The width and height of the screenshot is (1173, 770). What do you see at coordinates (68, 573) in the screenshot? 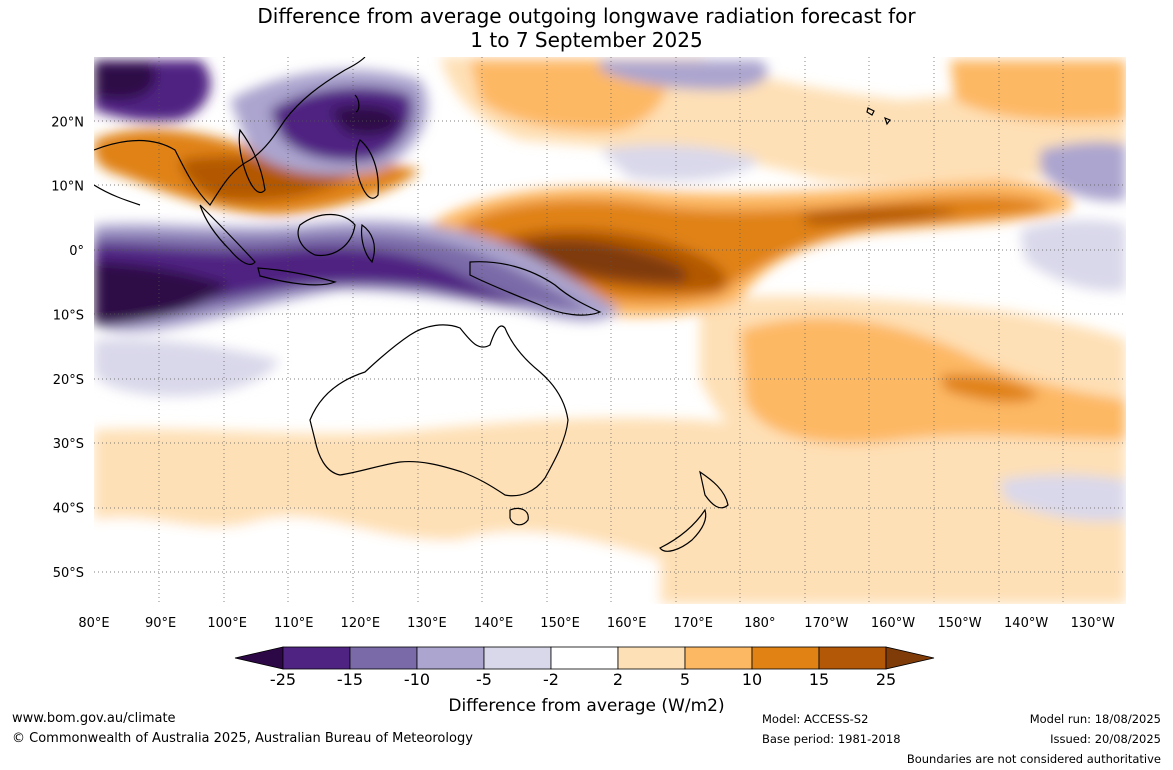
I see `latitude-label: 50°S` at bounding box center [68, 573].